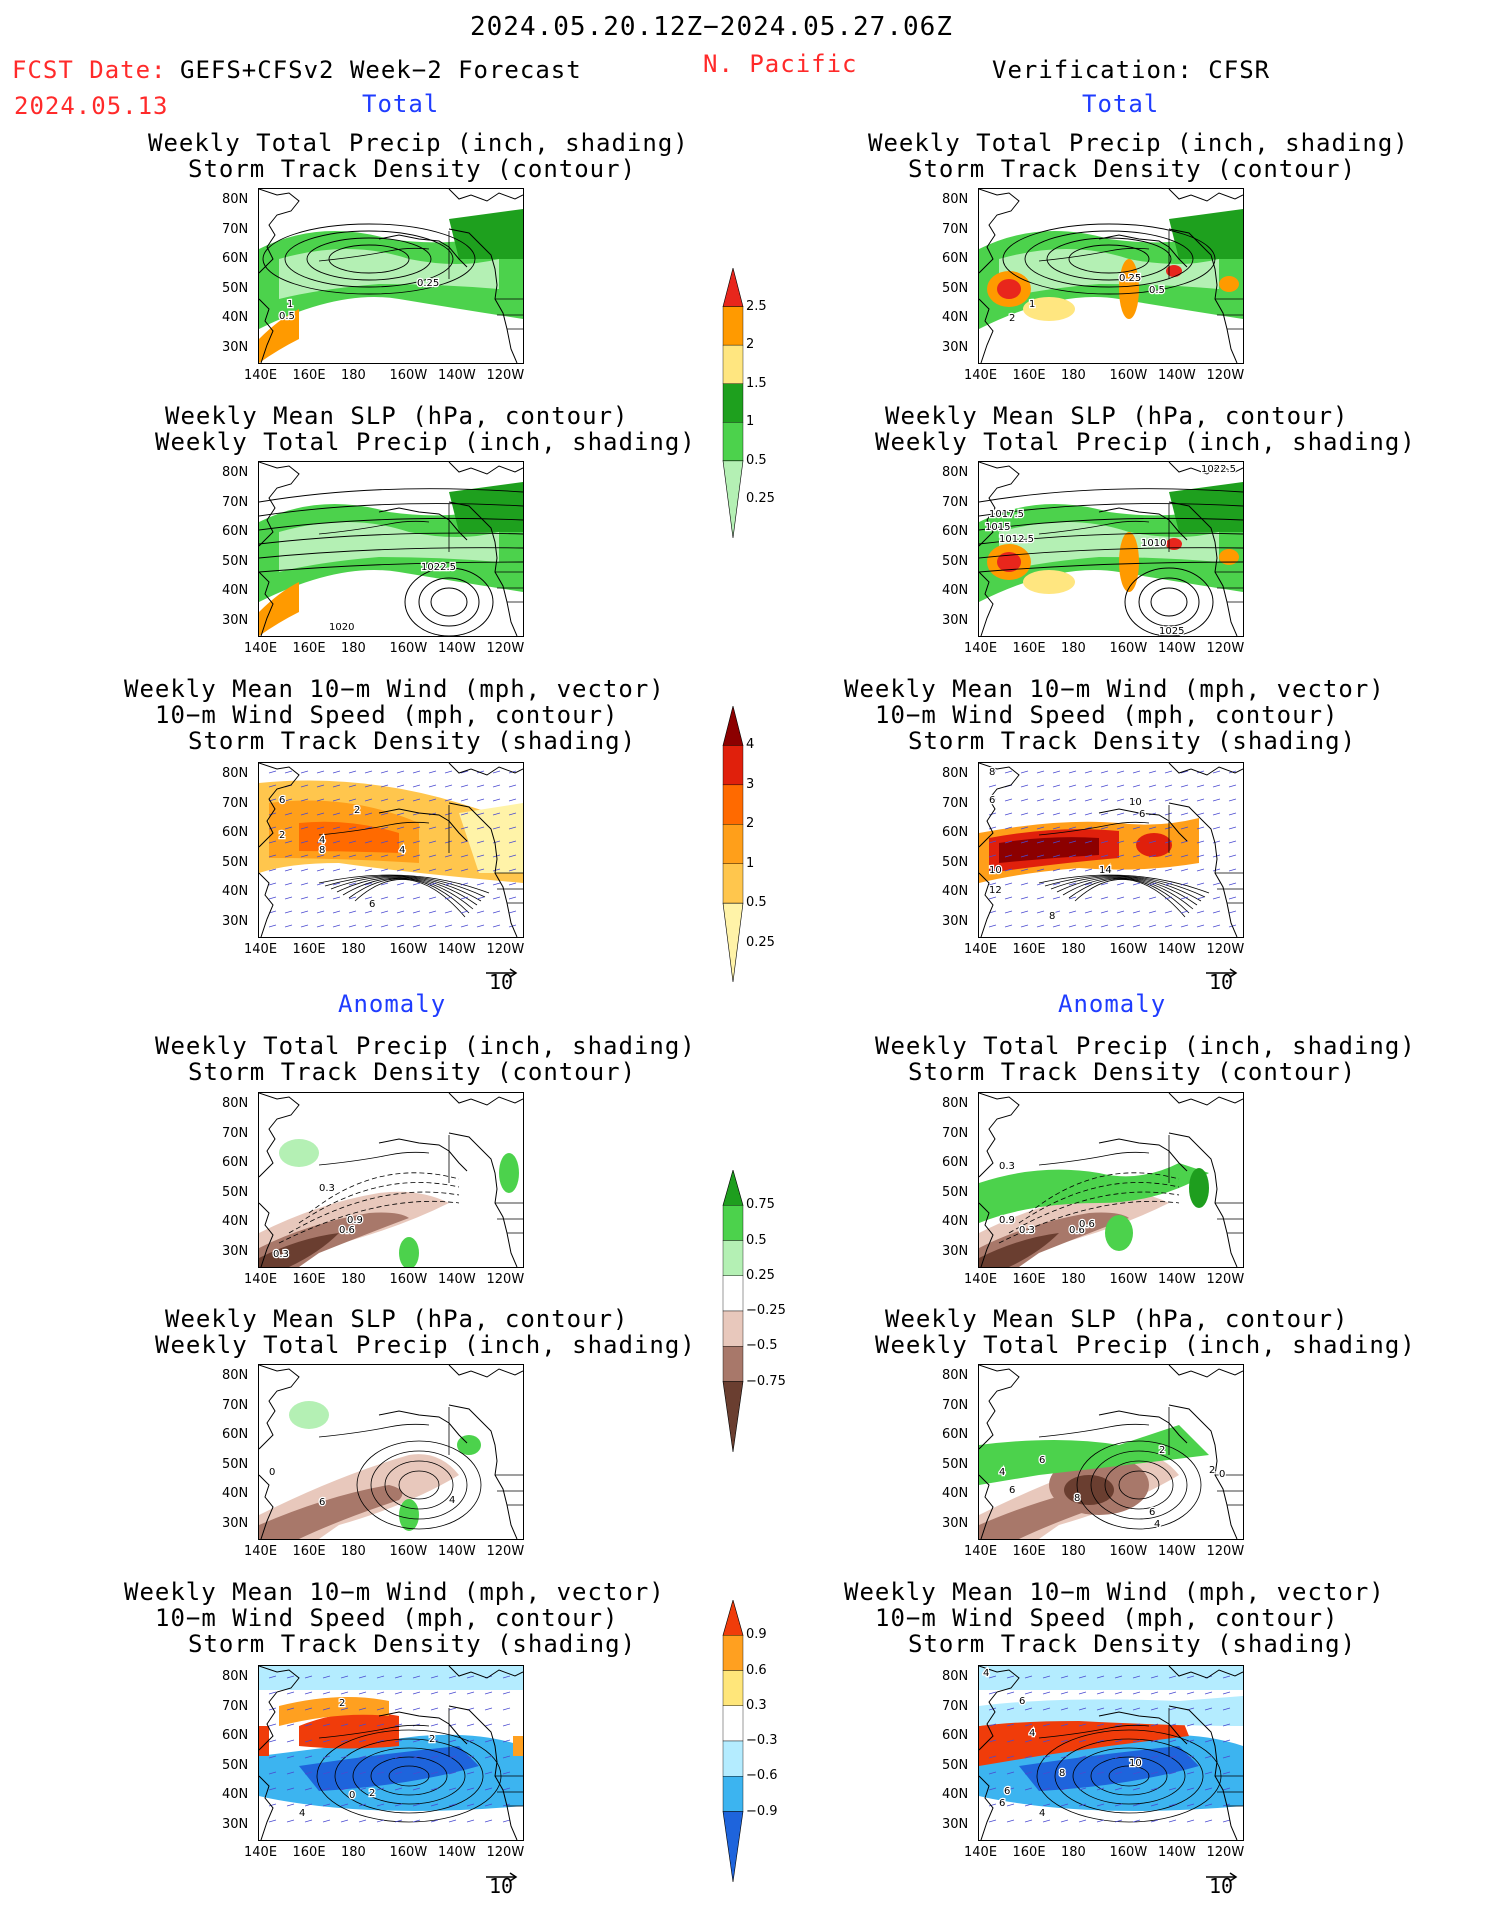 Image resolution: width=1487 pixels, height=1925 pixels. I want to click on map-p2-right: 1022.5 1017.5 1015 1012.5 1010 1025, so click(1111, 549).